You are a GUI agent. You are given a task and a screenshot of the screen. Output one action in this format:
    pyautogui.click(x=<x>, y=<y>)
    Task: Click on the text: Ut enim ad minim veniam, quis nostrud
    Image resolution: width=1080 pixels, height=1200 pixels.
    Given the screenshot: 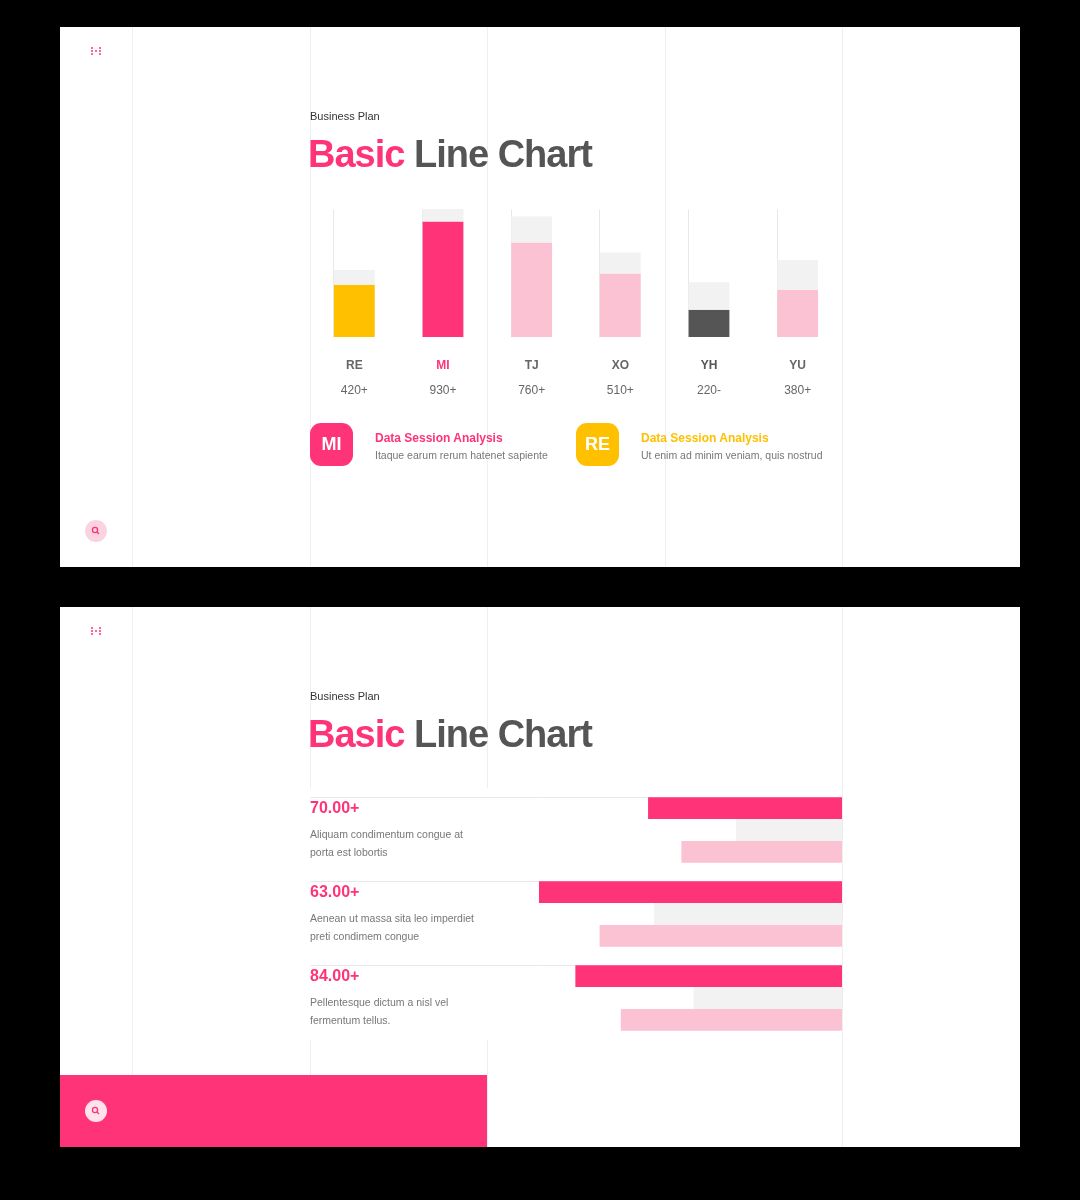 What is the action you would take?
    pyautogui.click(x=732, y=455)
    